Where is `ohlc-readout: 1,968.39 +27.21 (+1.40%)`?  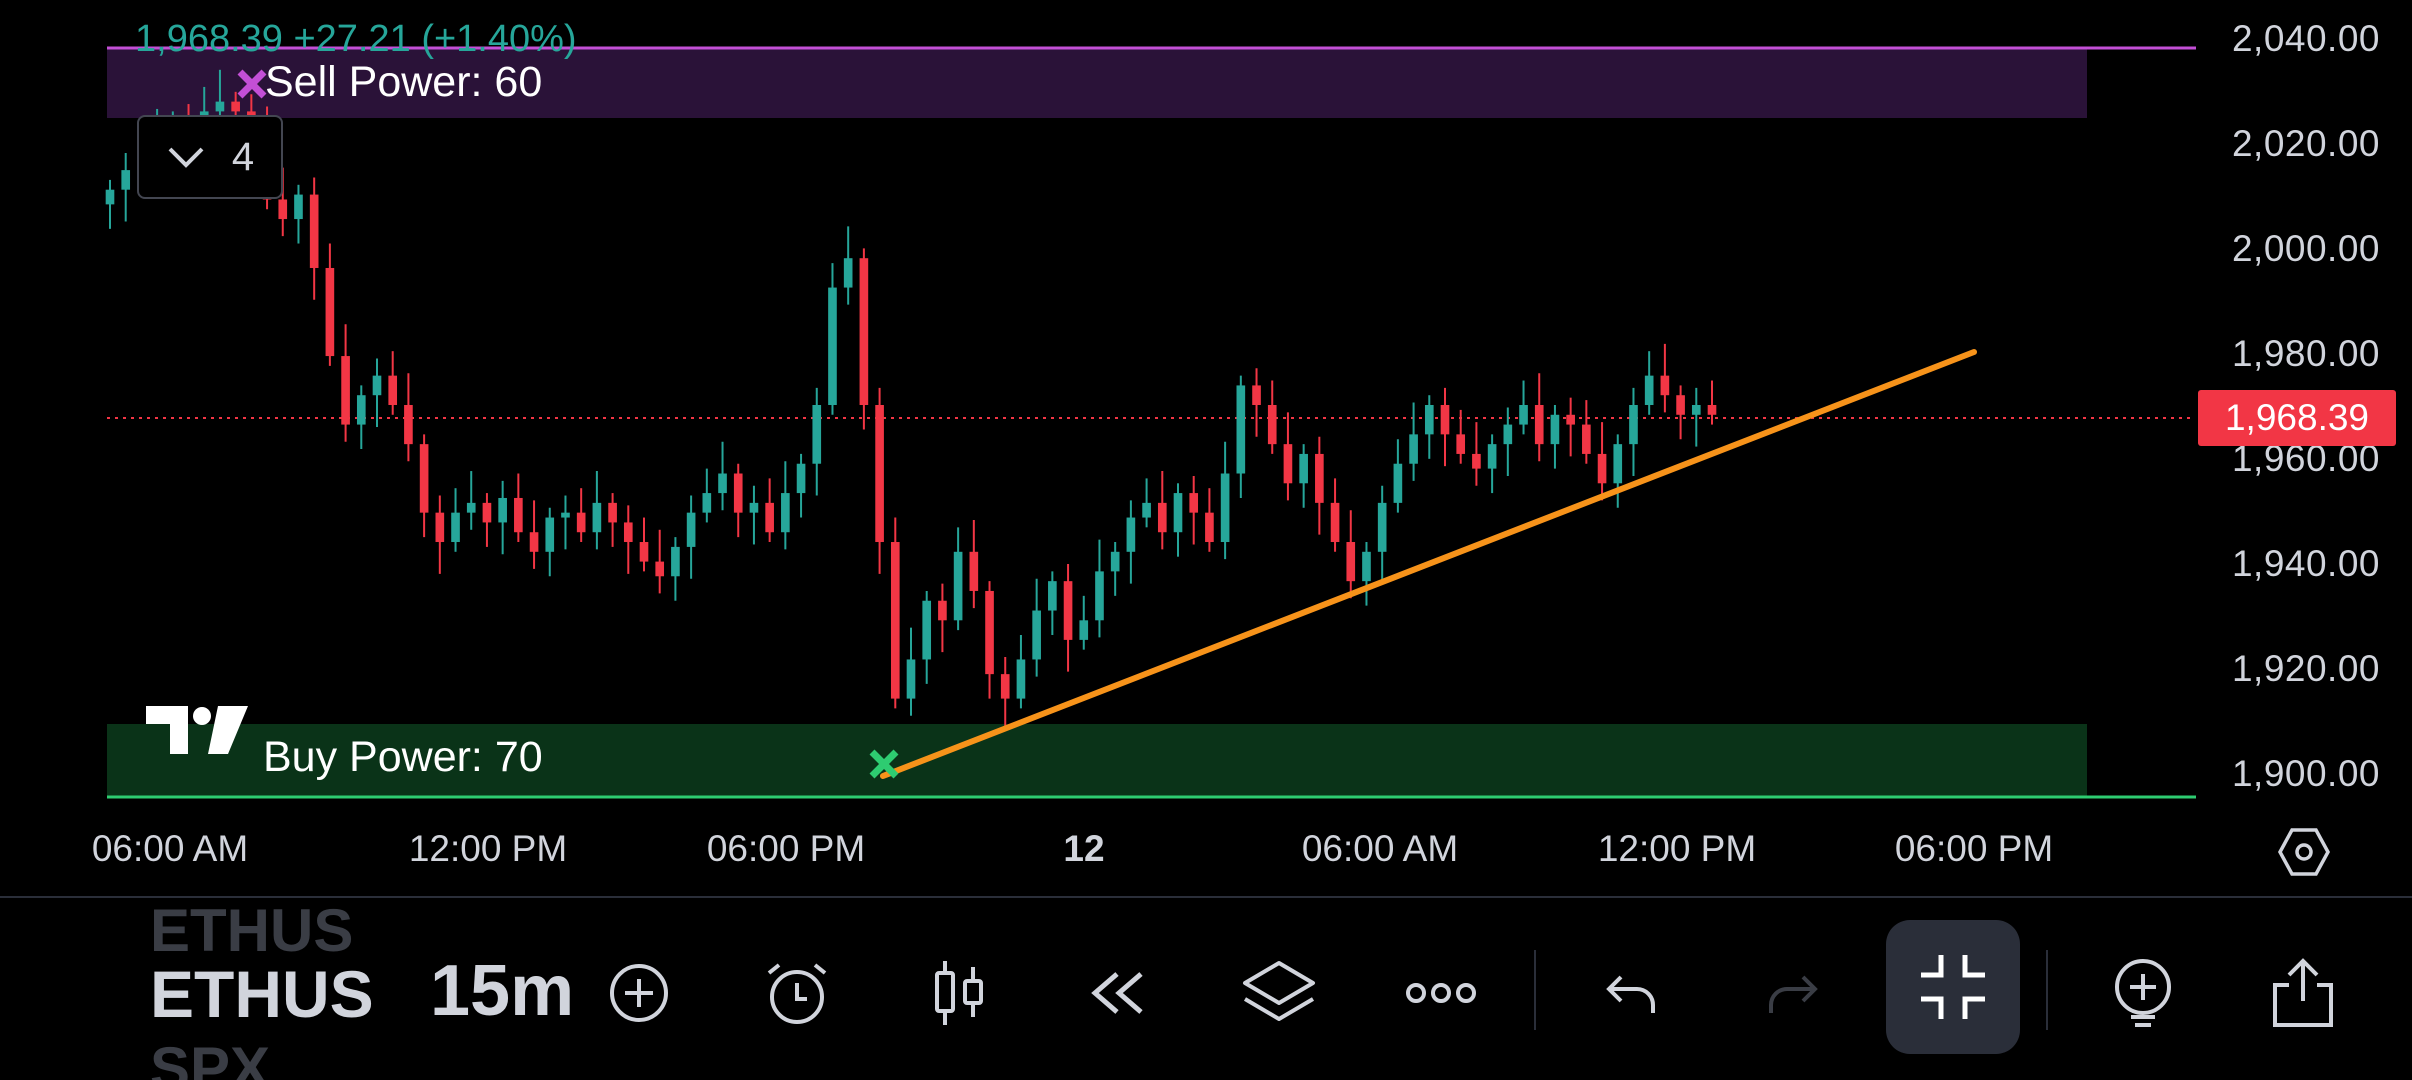
ohlc-readout: 1,968.39 +27.21 (+1.40%) is located at coordinates (356, 39).